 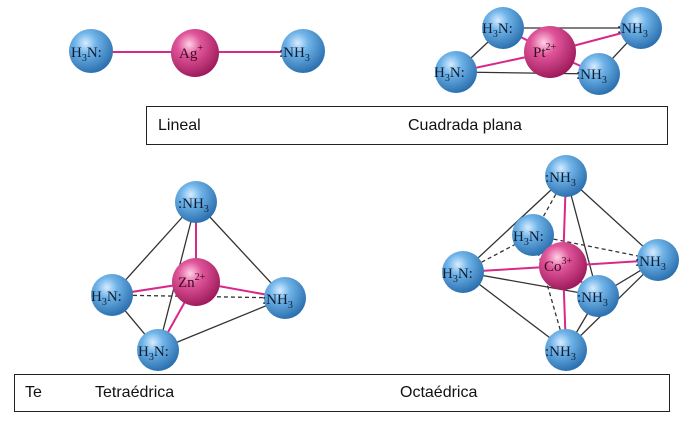 I want to click on square-planar-complex: H3N: :NH3 H3N: :NH3 Pt2+, so click(x=548, y=51).